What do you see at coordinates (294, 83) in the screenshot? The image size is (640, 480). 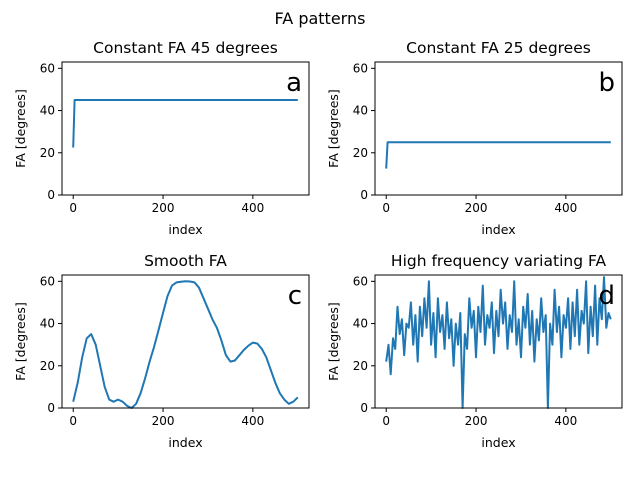 I see `panel-letter: a` at bounding box center [294, 83].